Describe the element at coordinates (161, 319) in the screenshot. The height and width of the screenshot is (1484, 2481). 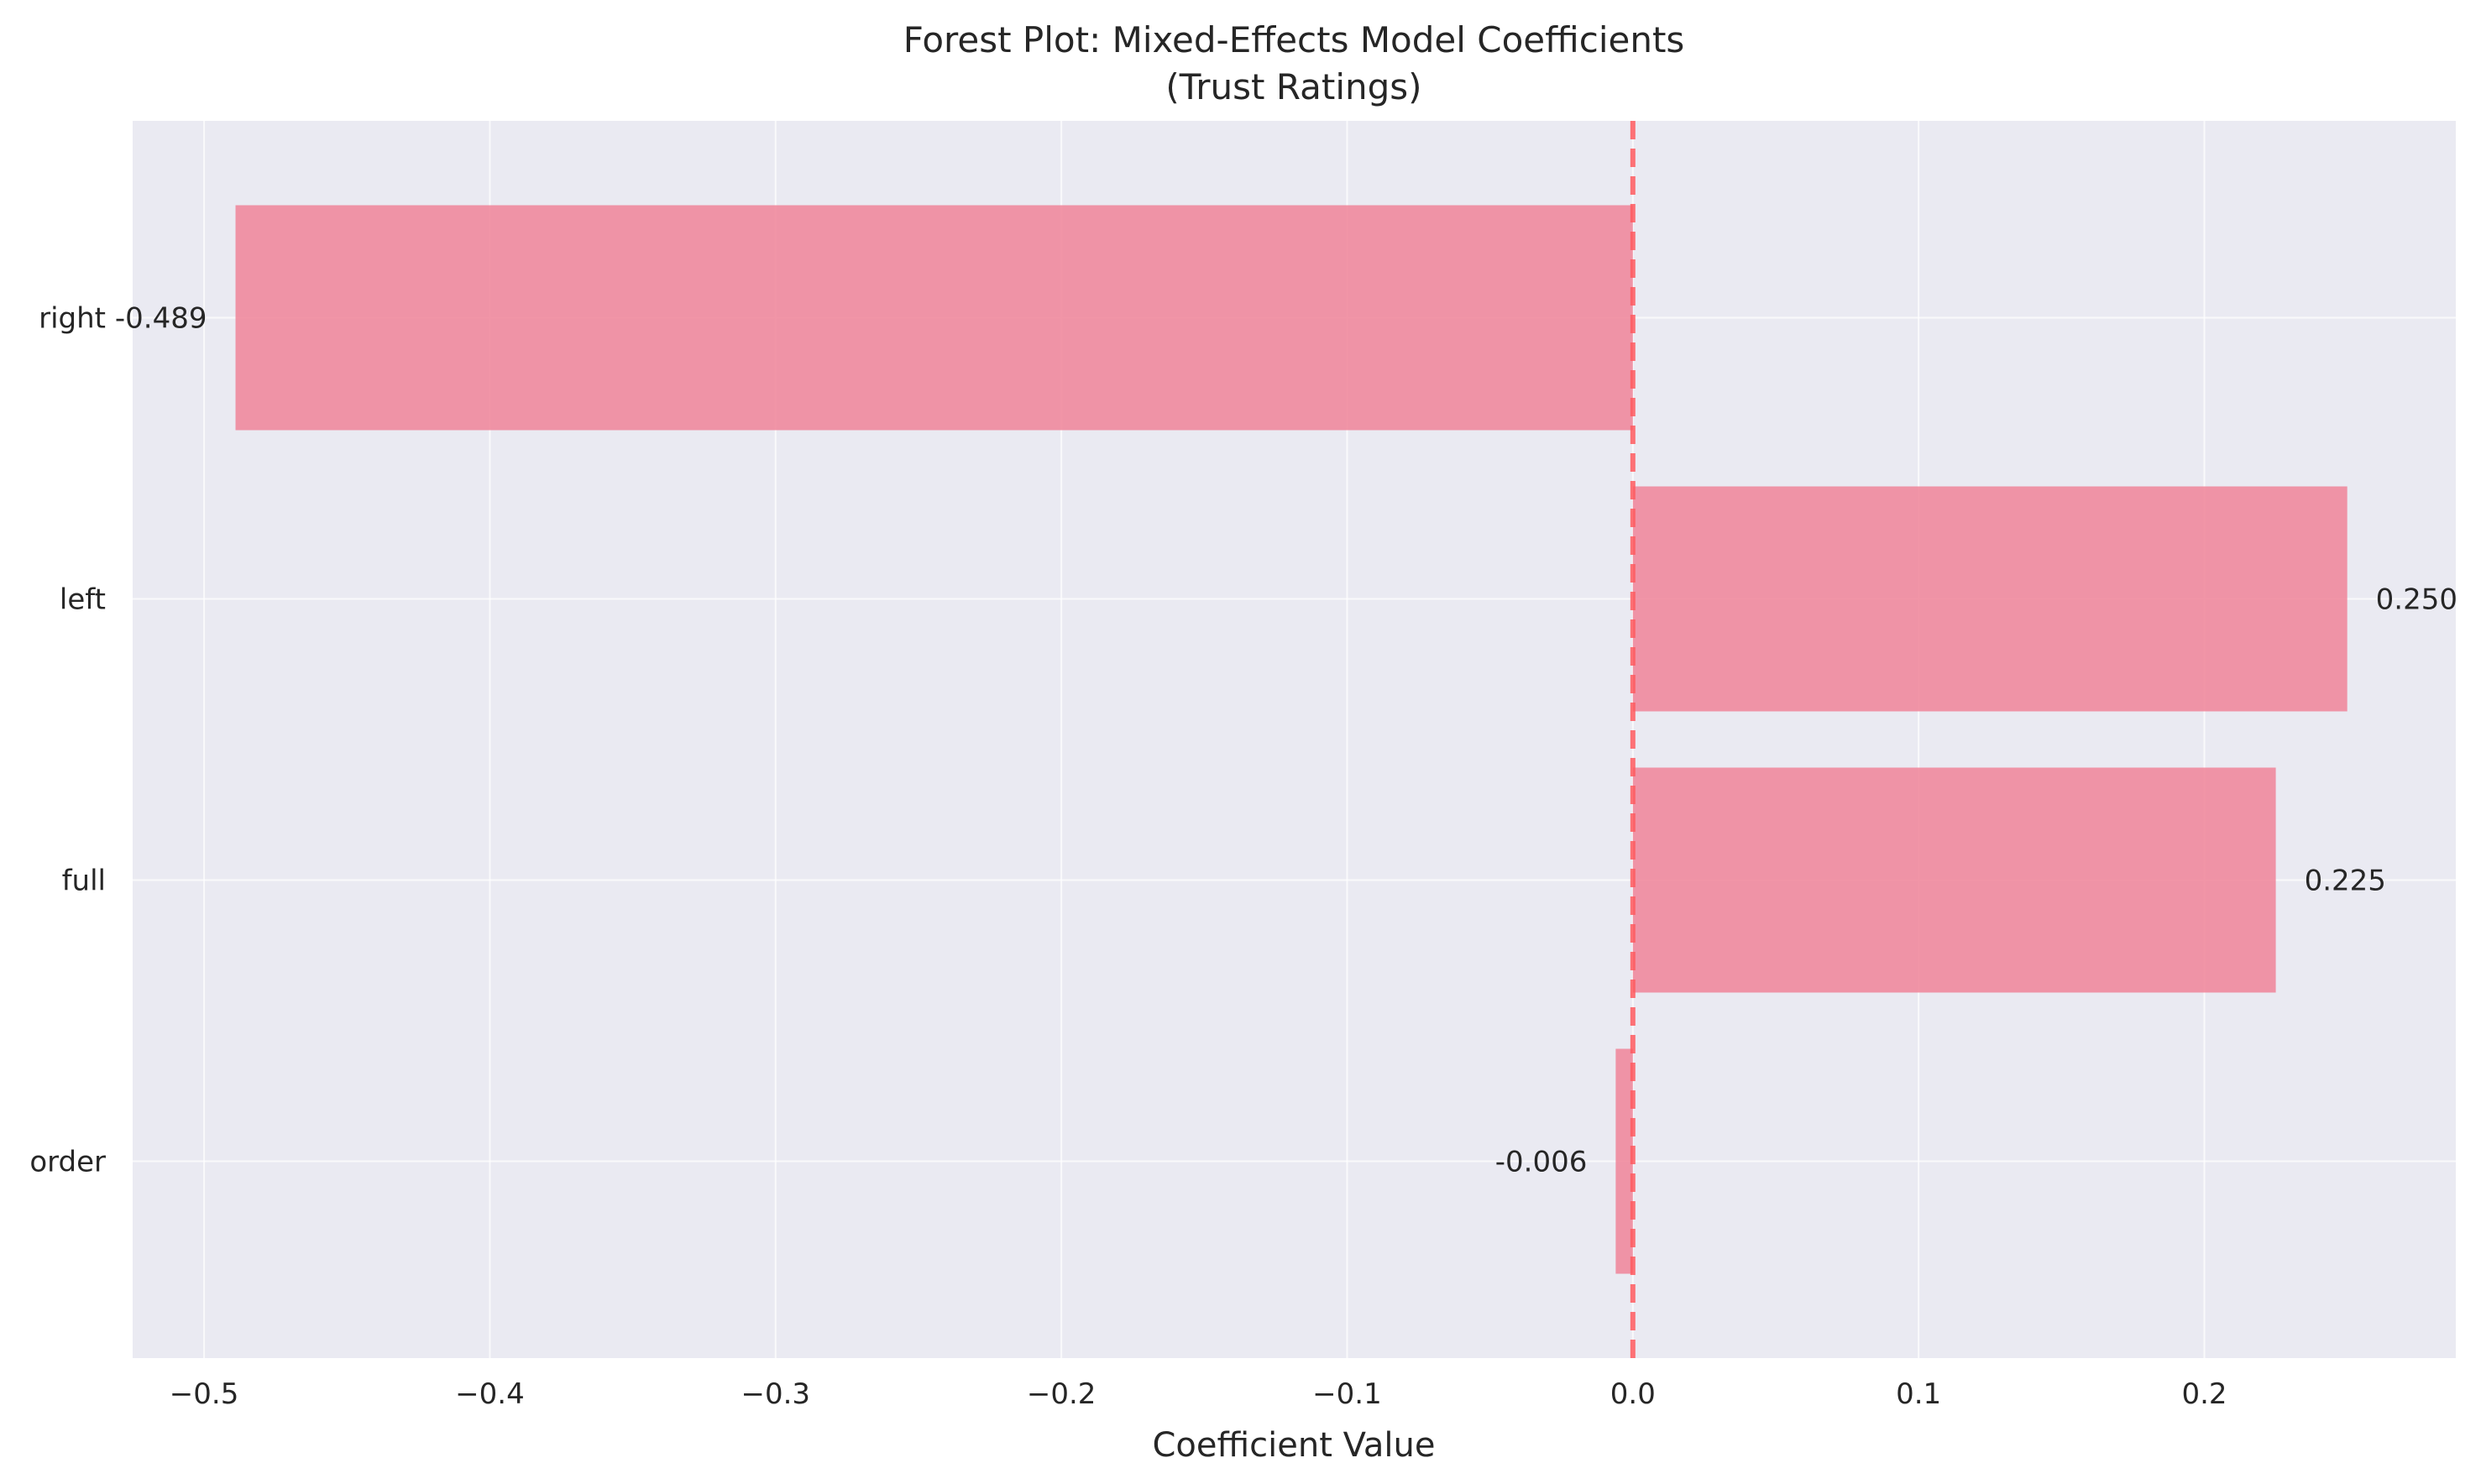
I see `data-label-right: -0.489` at that location.